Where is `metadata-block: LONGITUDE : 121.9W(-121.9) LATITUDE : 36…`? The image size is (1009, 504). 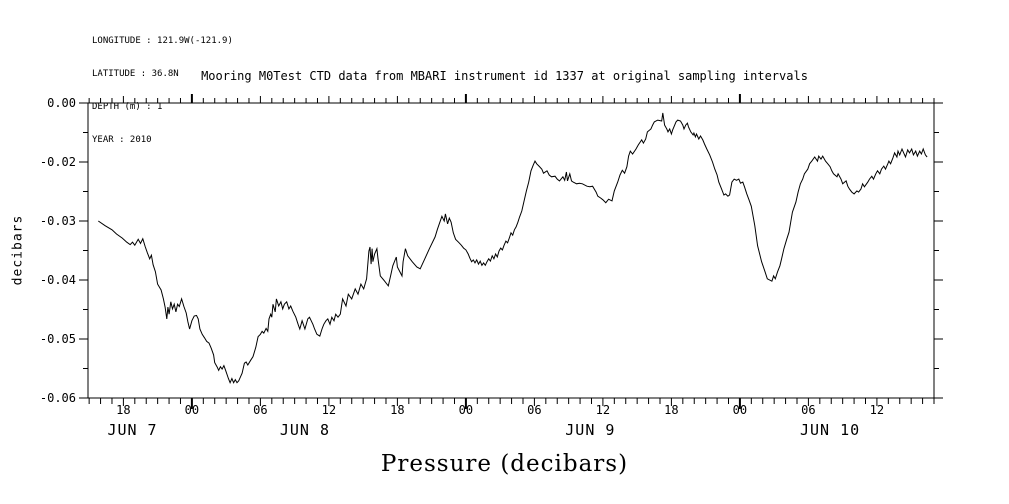
metadata-block: LONGITUDE : 121.9W(-121.9) LATITUDE : 36… is located at coordinates (162, 91).